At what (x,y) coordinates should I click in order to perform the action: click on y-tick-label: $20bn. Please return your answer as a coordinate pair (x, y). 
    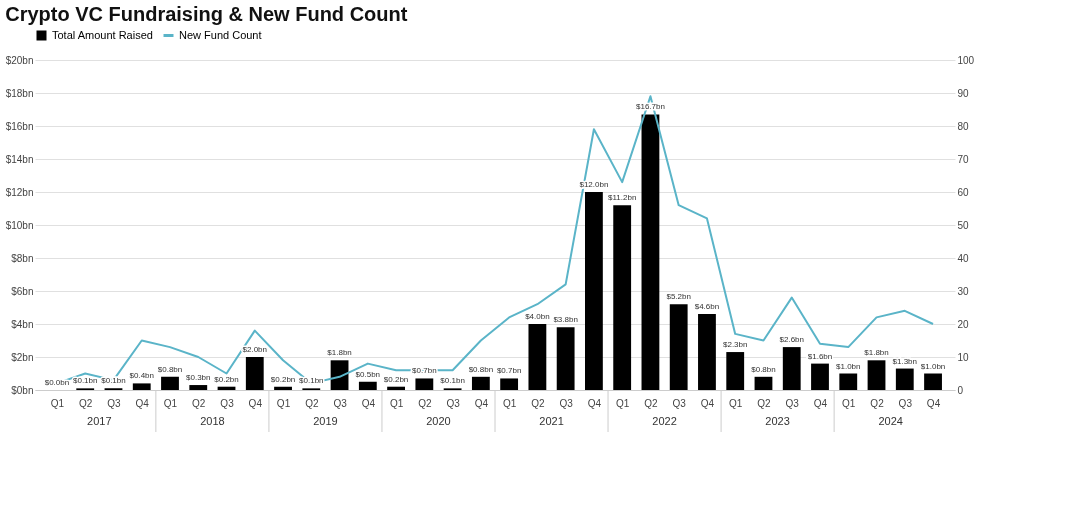
    Looking at the image, I should click on (19, 60).